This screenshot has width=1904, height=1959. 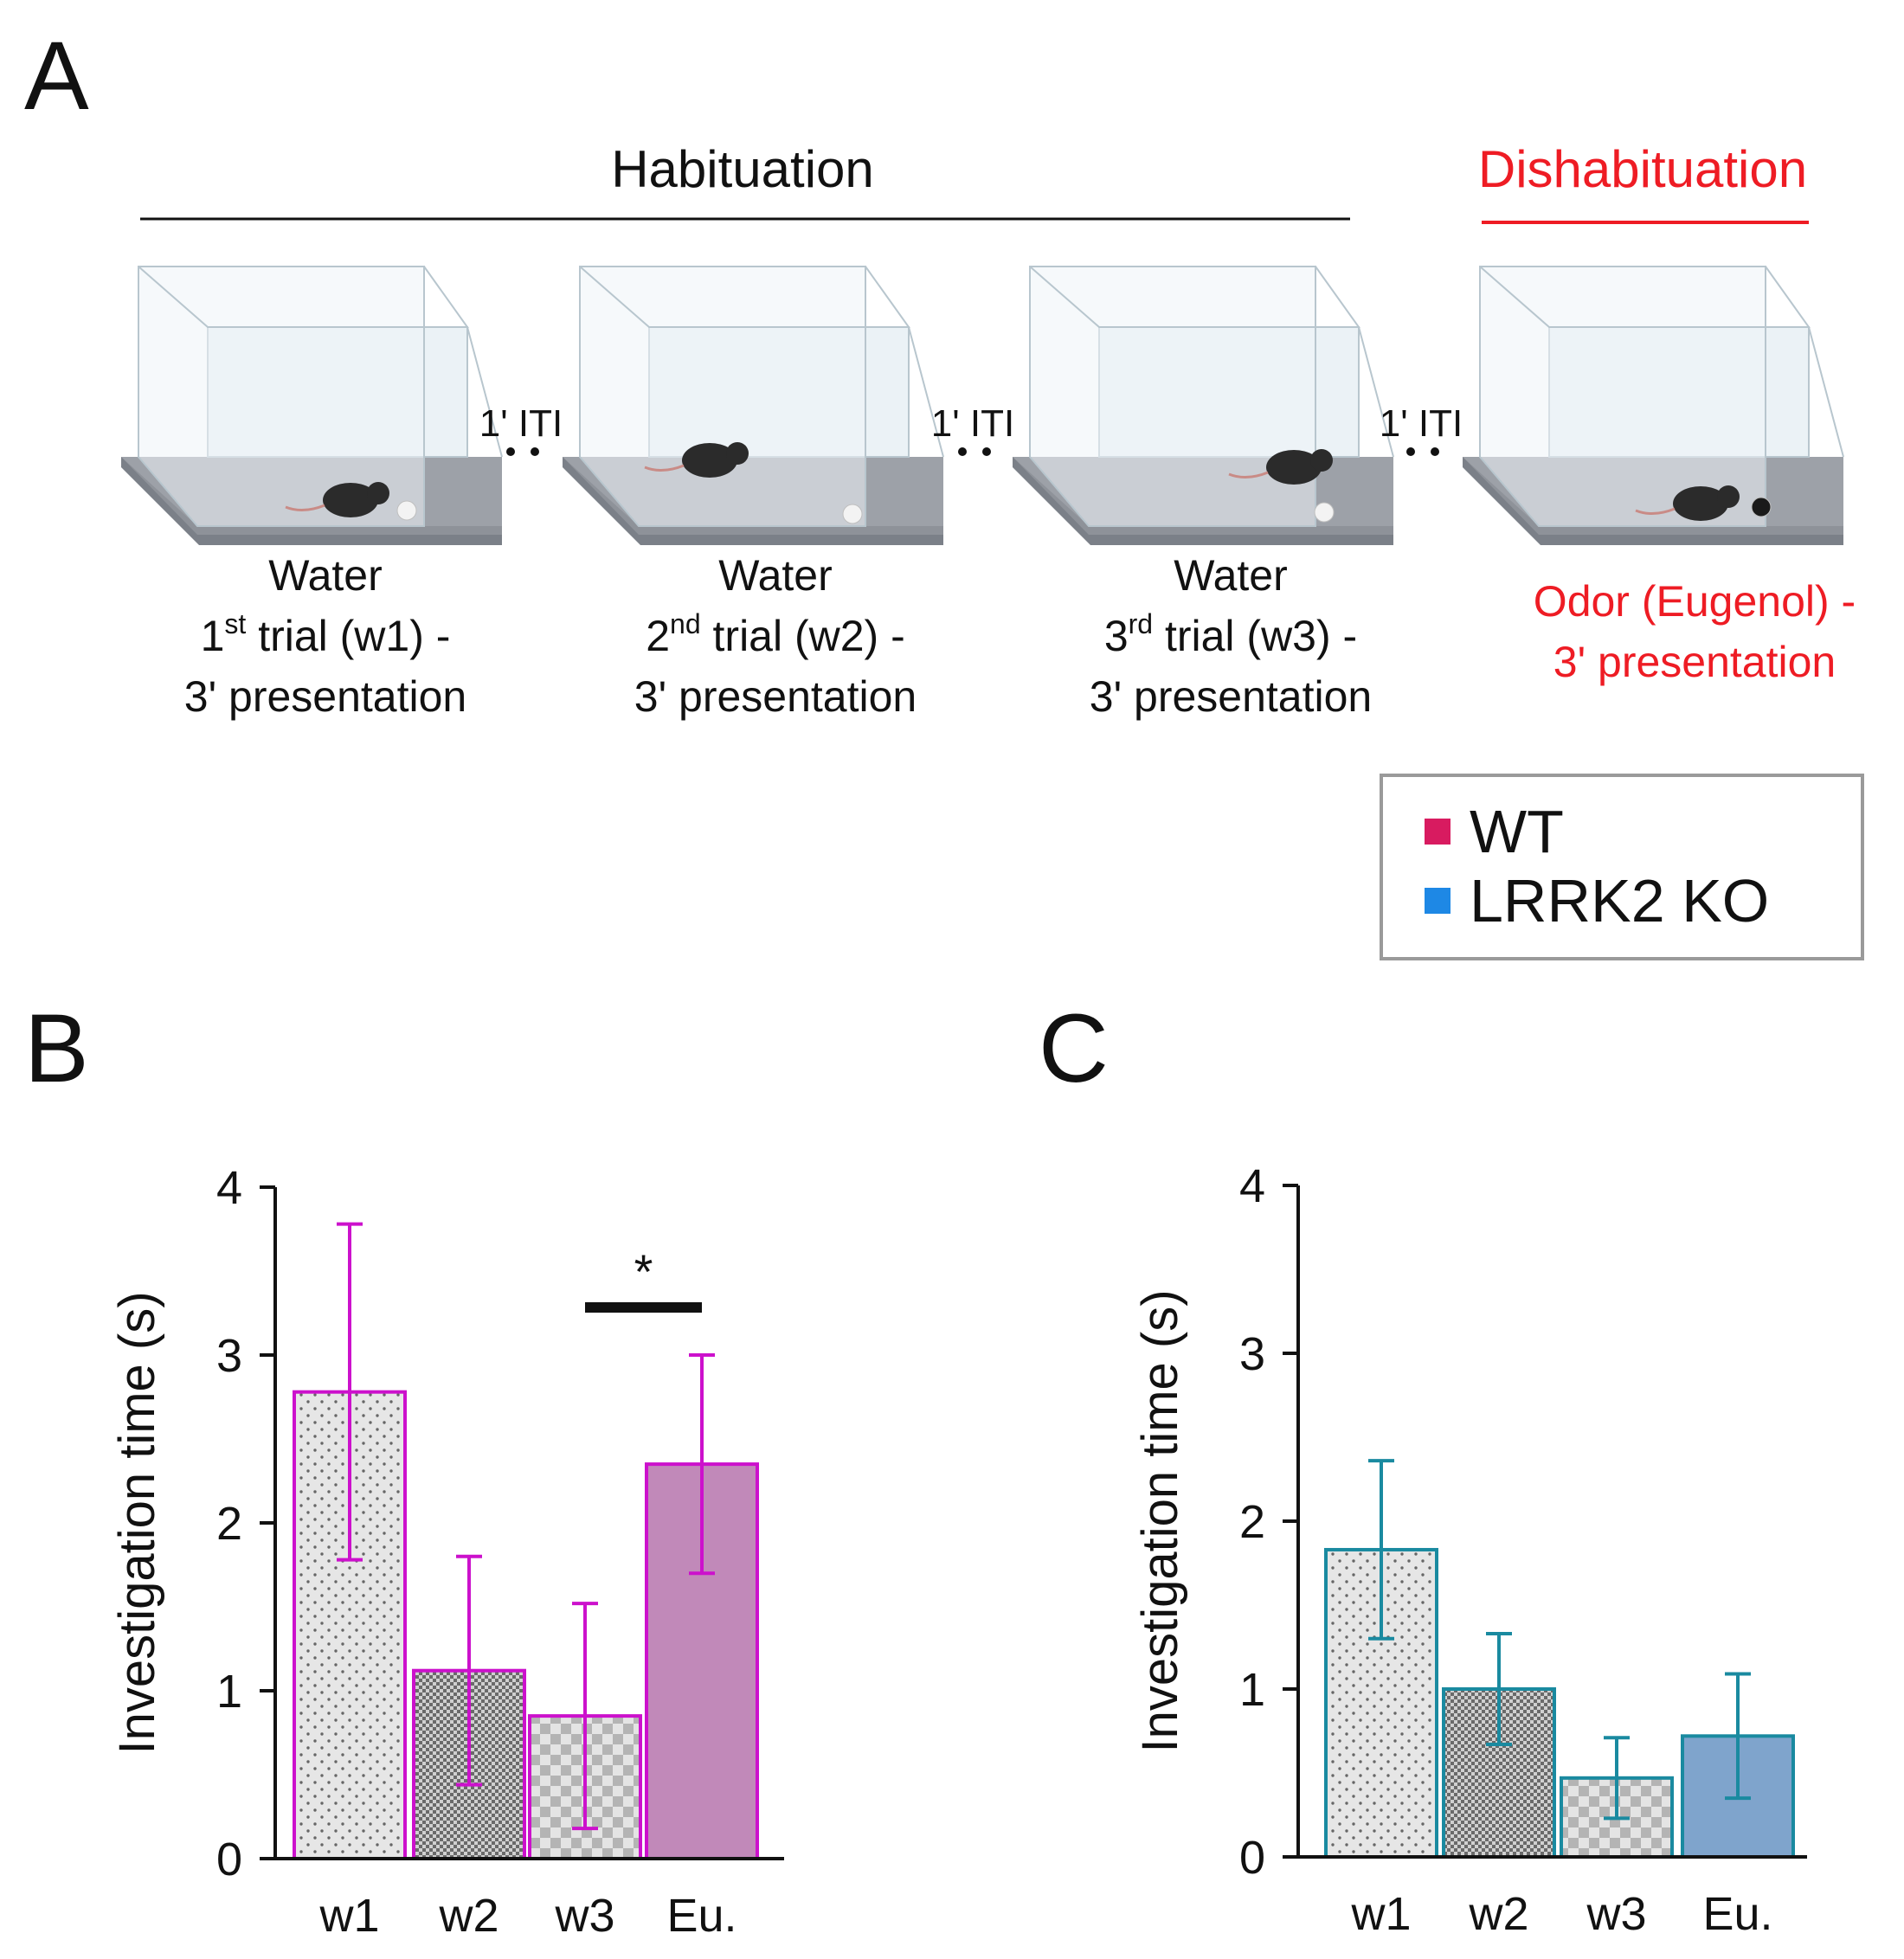 I want to click on iti-1: 1' ITI, so click(x=521, y=429).